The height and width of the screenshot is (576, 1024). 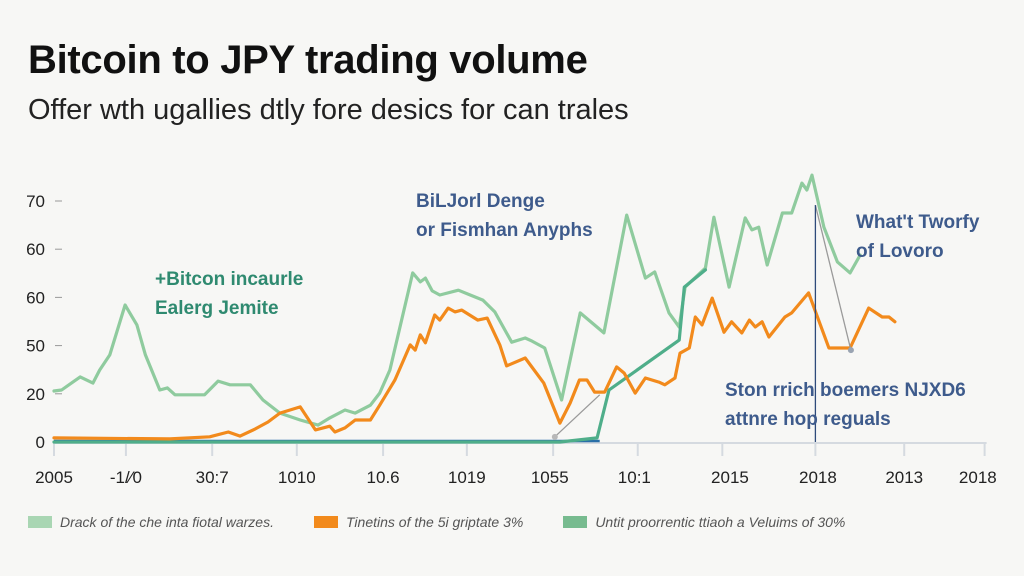 What do you see at coordinates (217, 308) in the screenshot?
I see `annotation-line: Ealerg Jemite` at bounding box center [217, 308].